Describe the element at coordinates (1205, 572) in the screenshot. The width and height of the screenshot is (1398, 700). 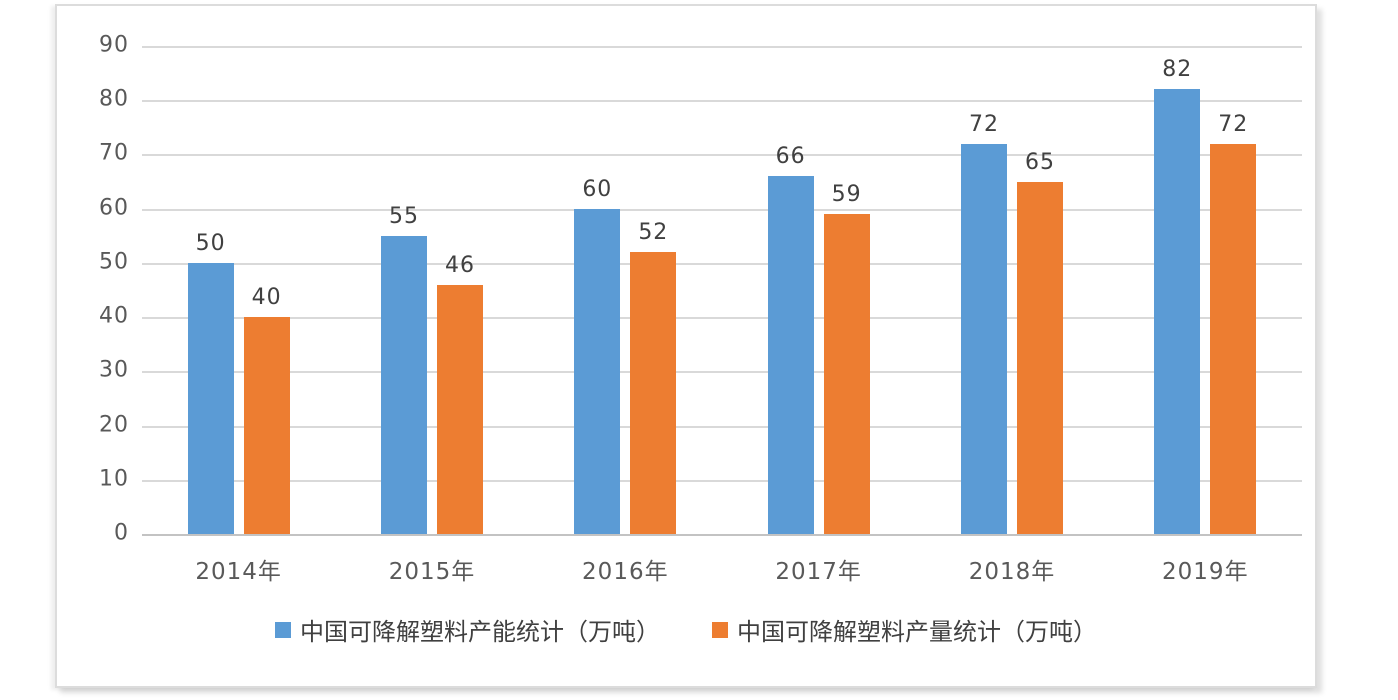
I see `x-tick-label: 2019年` at that location.